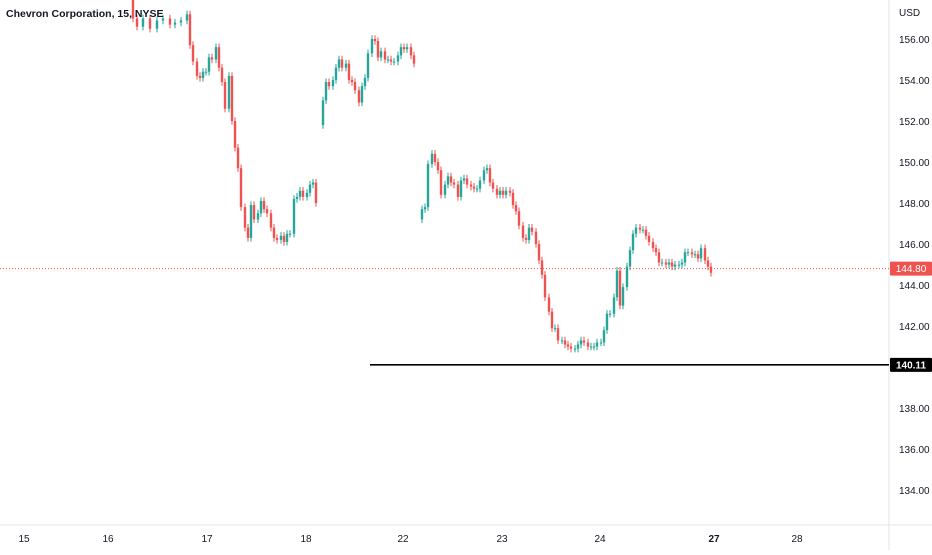 The width and height of the screenshot is (932, 555). What do you see at coordinates (914, 122) in the screenshot?
I see `y-tick-label: 152.00` at bounding box center [914, 122].